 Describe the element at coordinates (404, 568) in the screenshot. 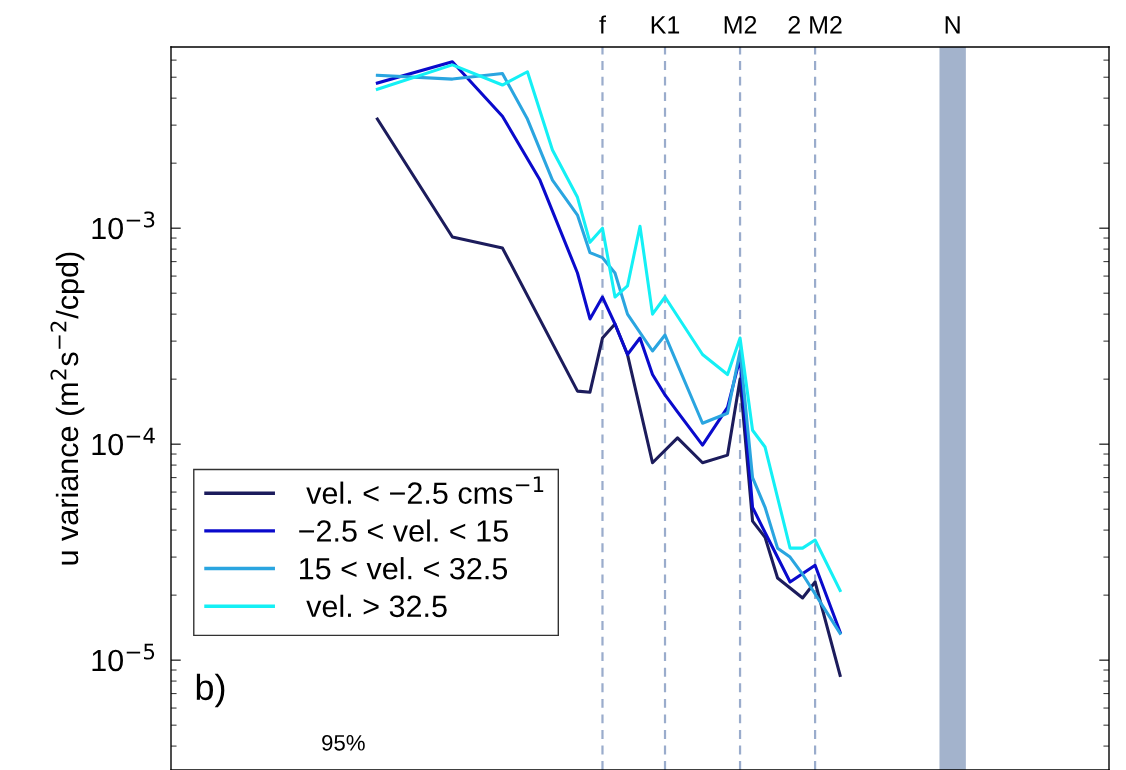

I see `legend-label: 15 < vel. < 32.5` at that location.